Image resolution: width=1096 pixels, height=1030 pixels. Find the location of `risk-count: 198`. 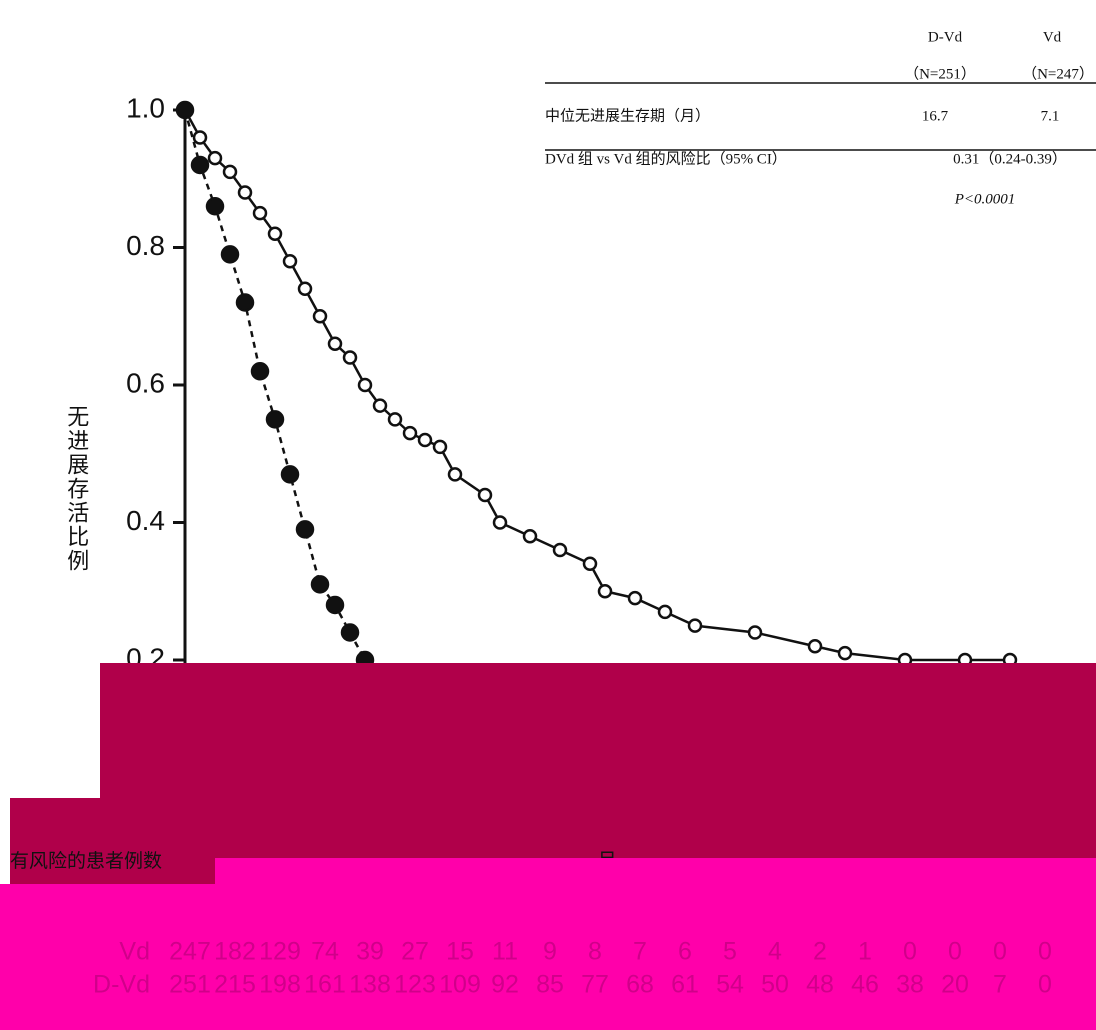

risk-count: 198 is located at coordinates (280, 985).